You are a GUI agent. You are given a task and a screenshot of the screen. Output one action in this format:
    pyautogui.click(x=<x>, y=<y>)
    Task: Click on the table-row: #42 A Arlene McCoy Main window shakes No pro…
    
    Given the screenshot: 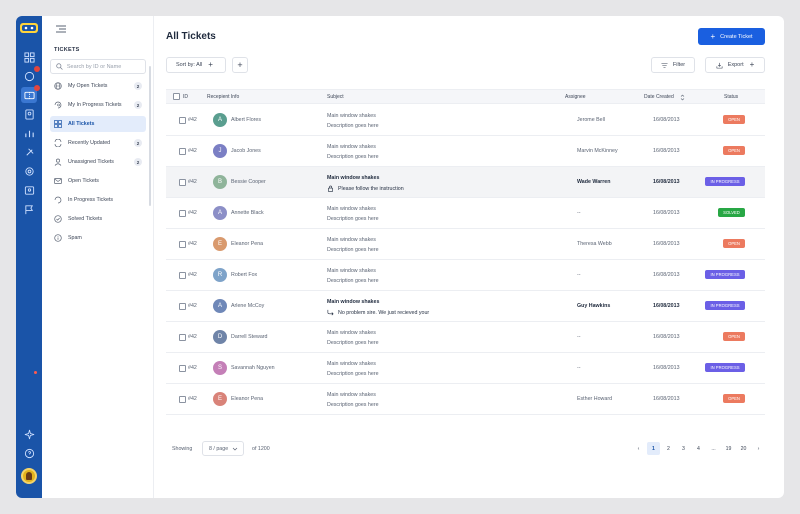 What is the action you would take?
    pyautogui.click(x=465, y=306)
    